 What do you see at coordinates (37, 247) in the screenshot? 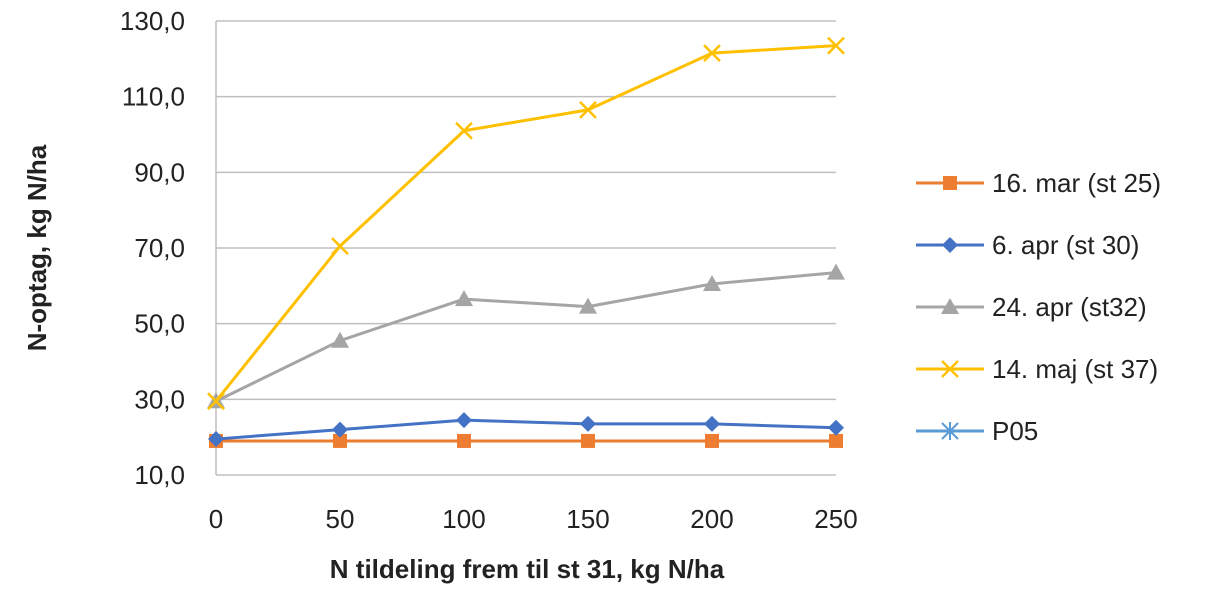
I see `y-axis-title: N-optag, kg N/ha` at bounding box center [37, 247].